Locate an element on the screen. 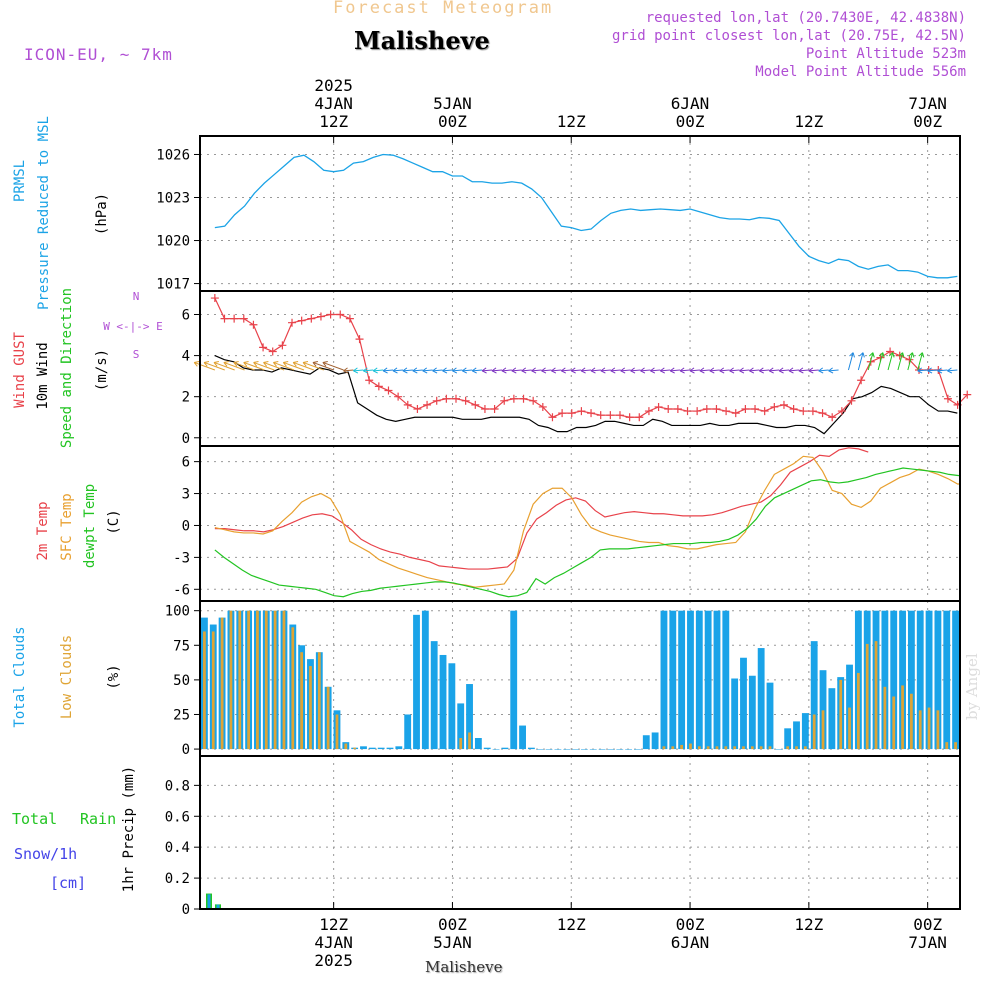 This screenshot has width=1000, height=1000. time-label-top: 4JAN is located at coordinates (333, 103).